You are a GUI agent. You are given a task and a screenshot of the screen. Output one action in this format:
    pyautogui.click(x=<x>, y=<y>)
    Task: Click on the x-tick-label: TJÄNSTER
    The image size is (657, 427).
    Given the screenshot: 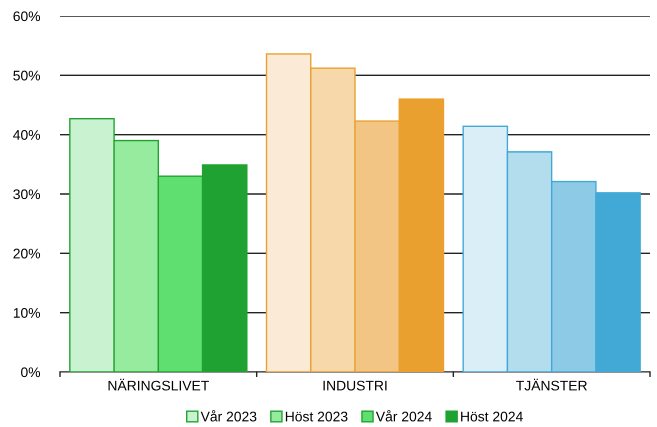 What is the action you would take?
    pyautogui.click(x=551, y=384)
    